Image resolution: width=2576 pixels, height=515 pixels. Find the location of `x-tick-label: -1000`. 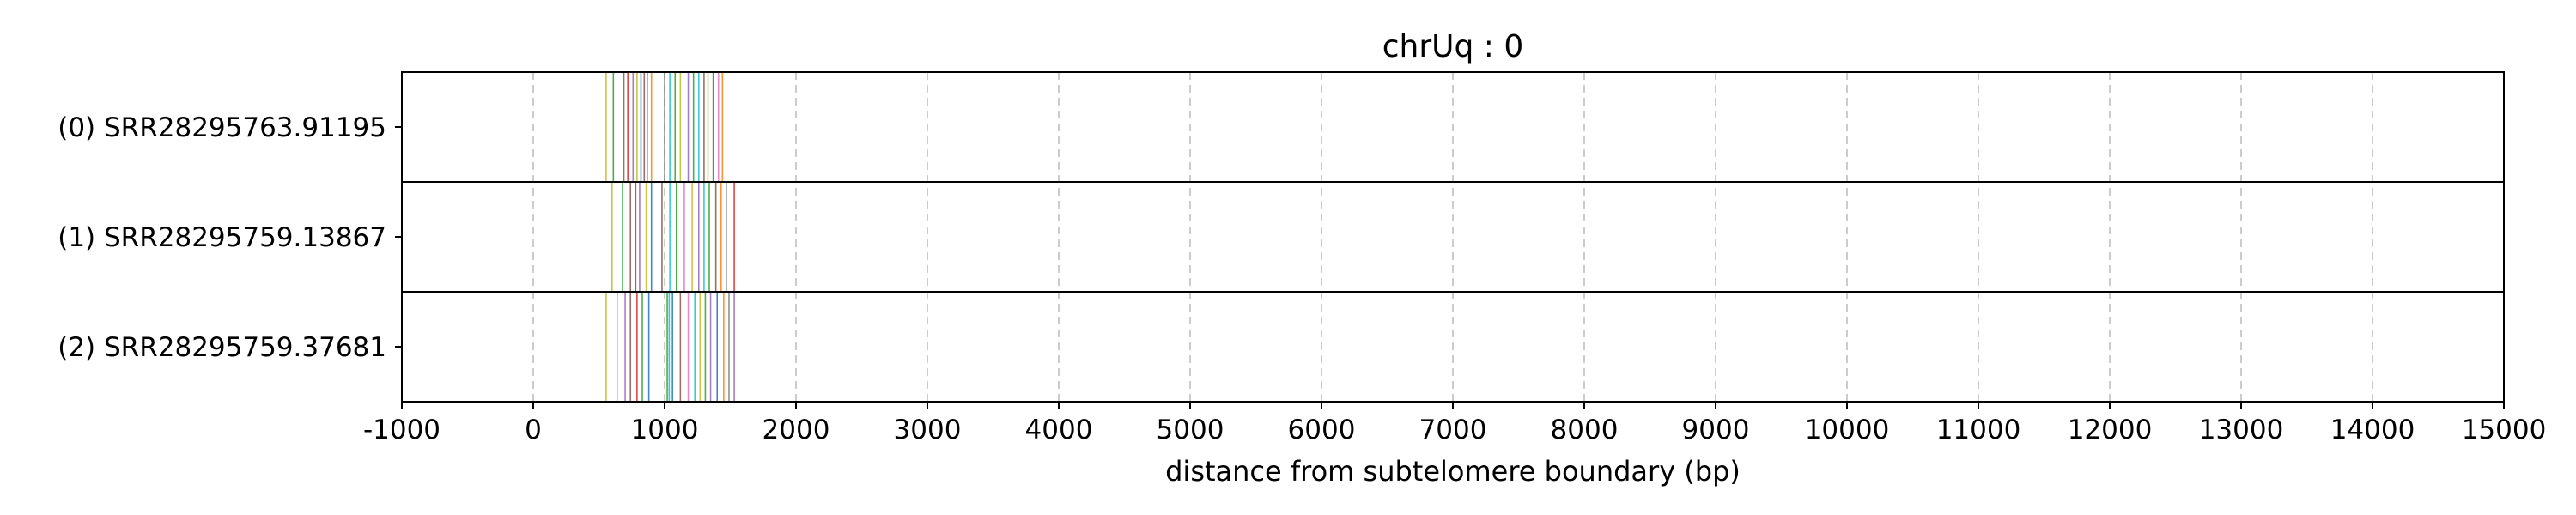

x-tick-label: -1000 is located at coordinates (401, 430).